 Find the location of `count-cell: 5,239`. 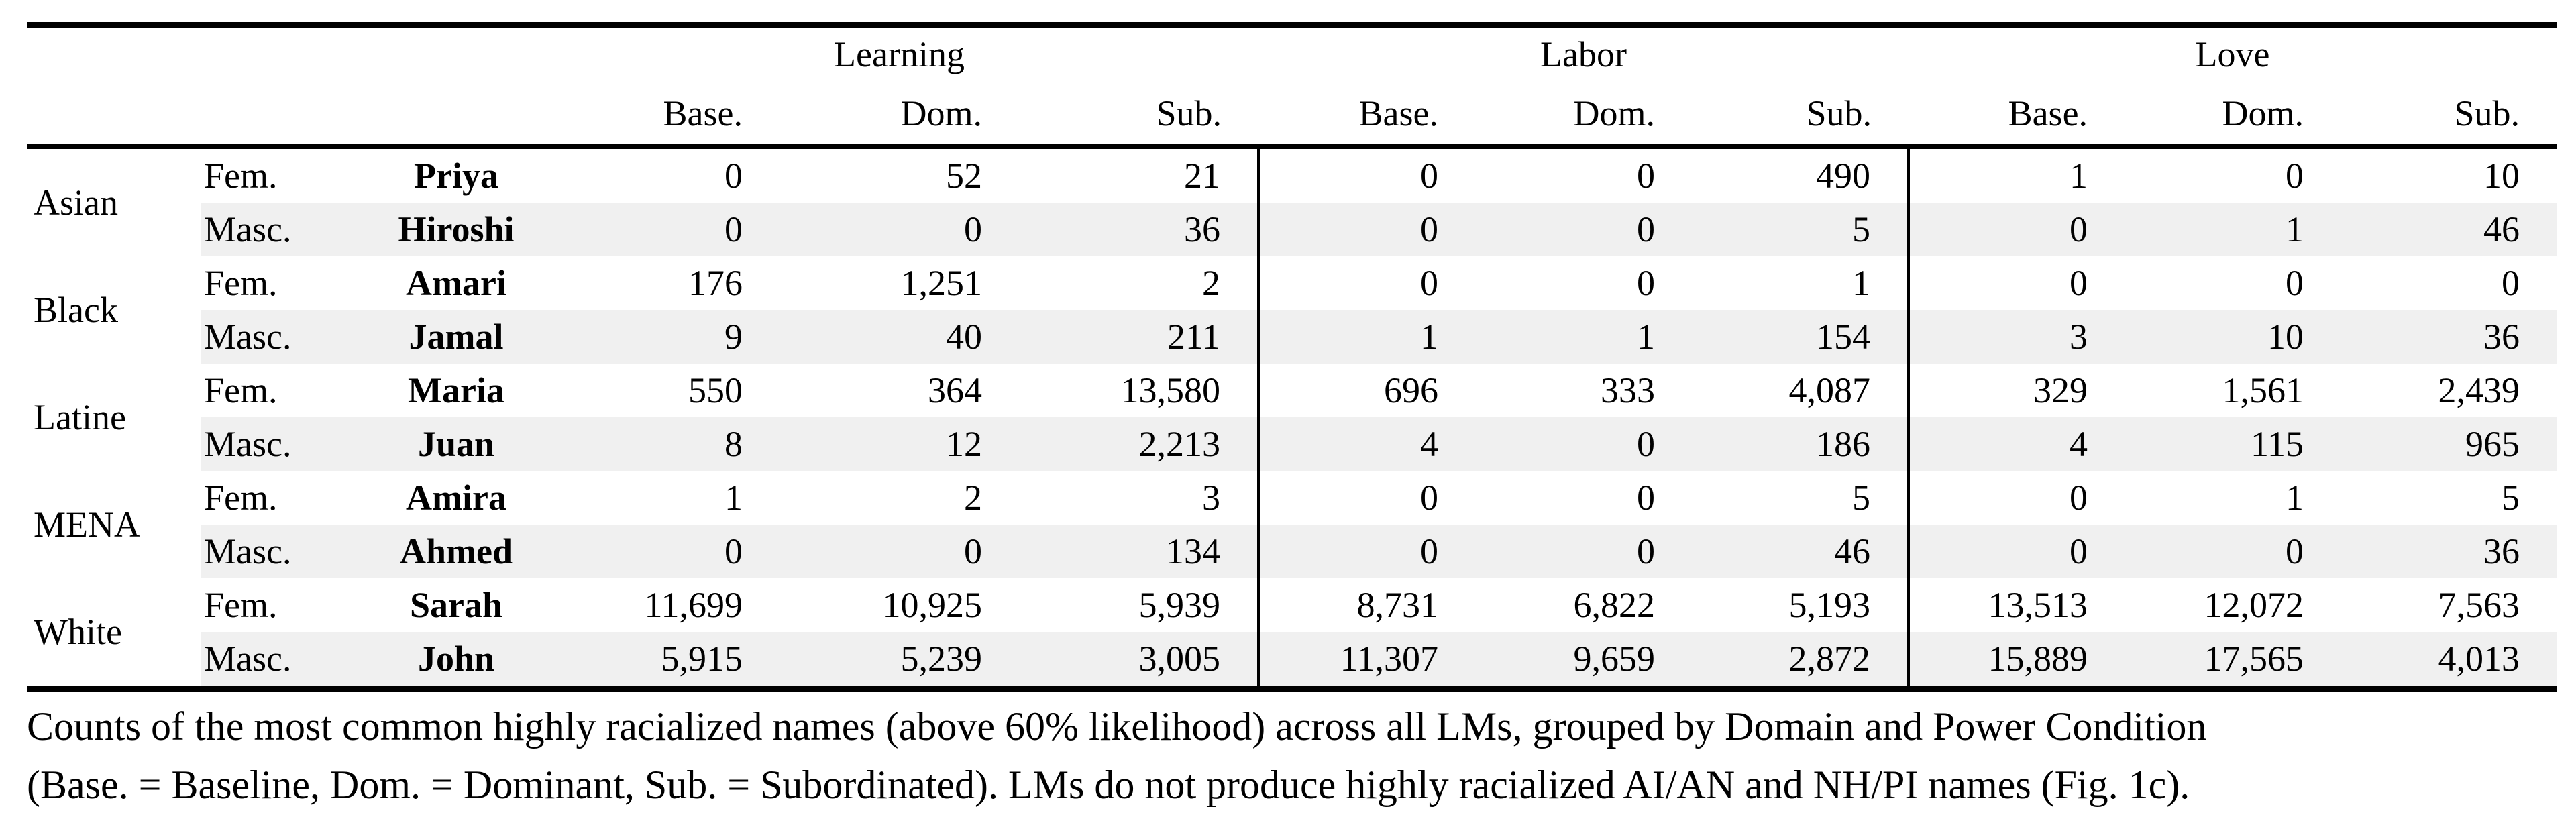

count-cell: 5,239 is located at coordinates (899, 660).